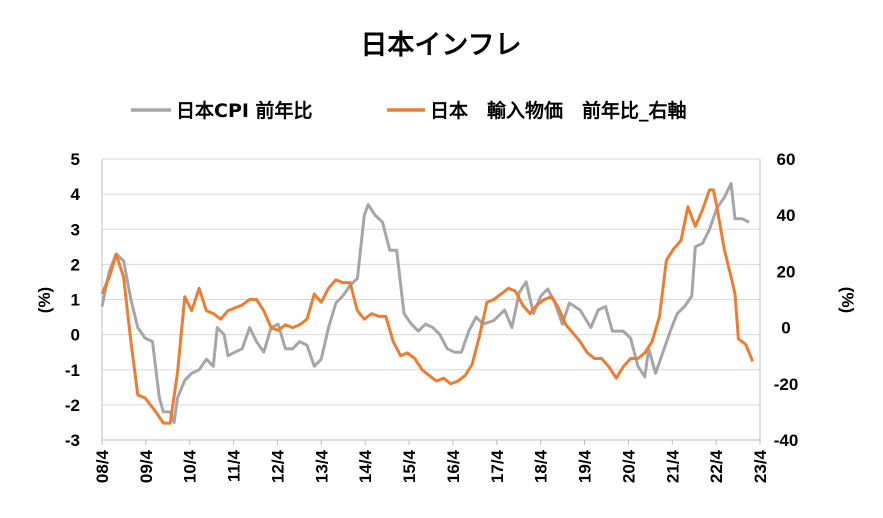 The image size is (883, 518). Describe the element at coordinates (75, 264) in the screenshot. I see `left-tick-label: 2` at that location.